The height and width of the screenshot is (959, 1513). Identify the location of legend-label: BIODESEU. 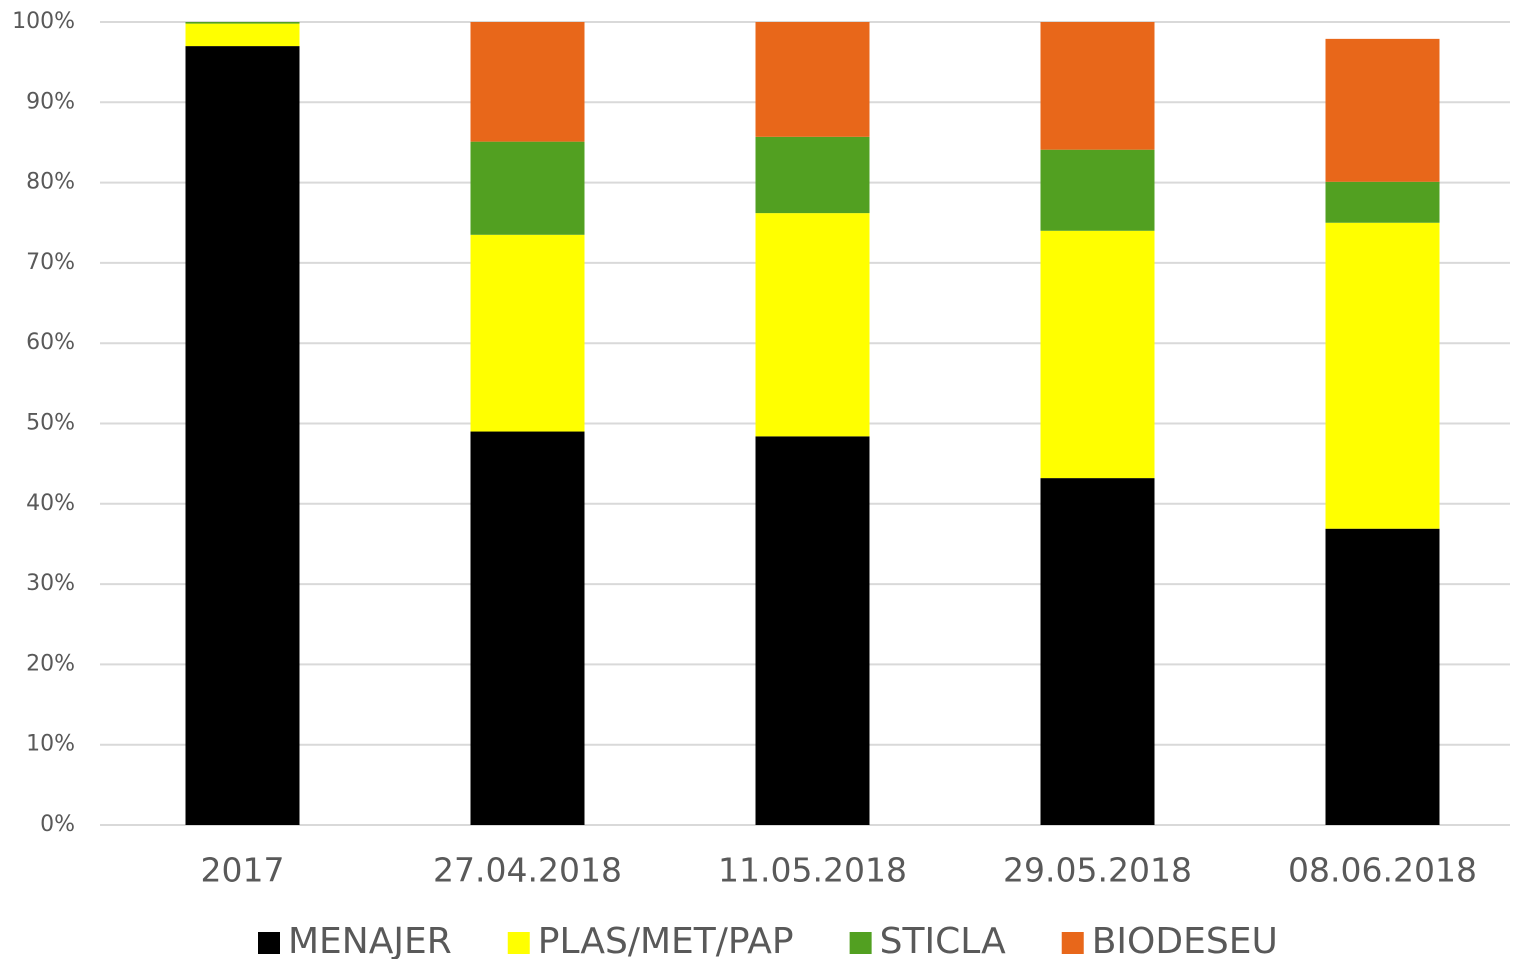
(1185, 940).